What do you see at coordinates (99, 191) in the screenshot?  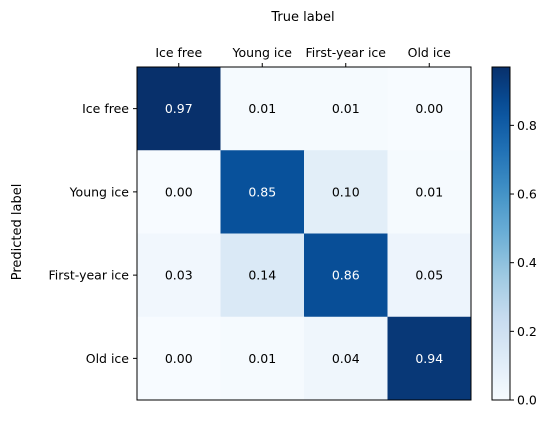 I see `y-tick-label: Young ice` at bounding box center [99, 191].